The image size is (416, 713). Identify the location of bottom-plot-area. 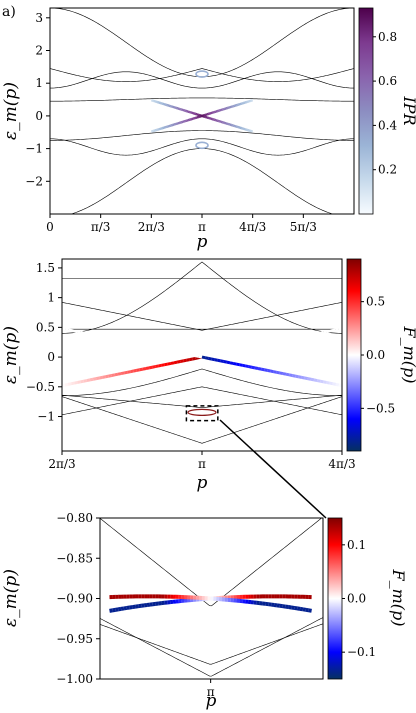
(211, 597).